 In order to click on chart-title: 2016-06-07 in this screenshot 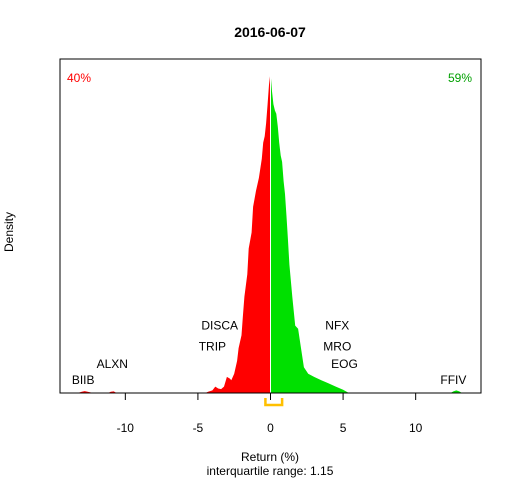, I will do `click(270, 32)`.